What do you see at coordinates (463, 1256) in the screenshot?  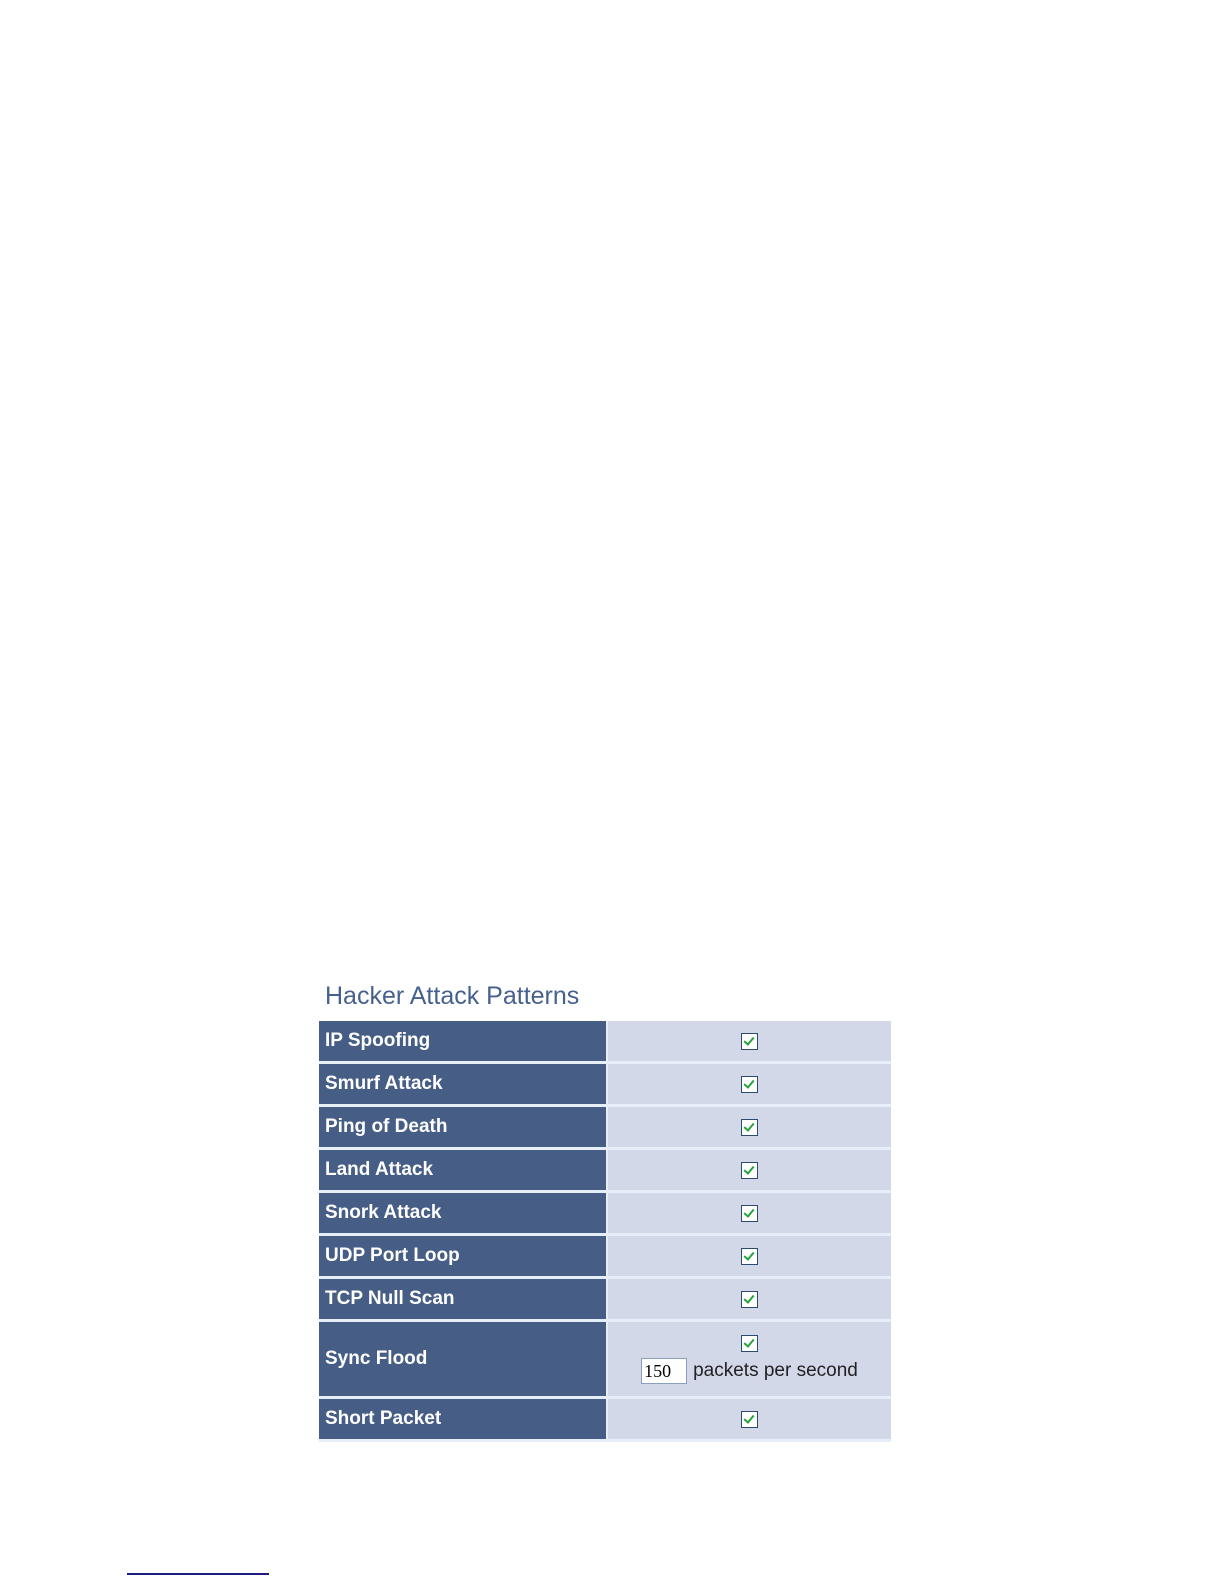 I see `attack-label: UDP Port Loop` at bounding box center [463, 1256].